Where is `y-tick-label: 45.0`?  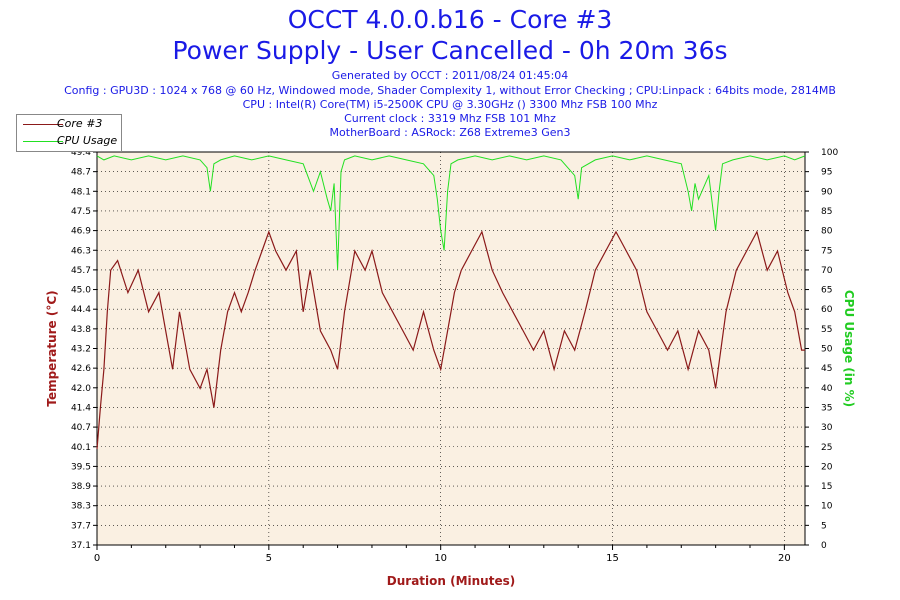
y-tick-label: 45.0 is located at coordinates (81, 291).